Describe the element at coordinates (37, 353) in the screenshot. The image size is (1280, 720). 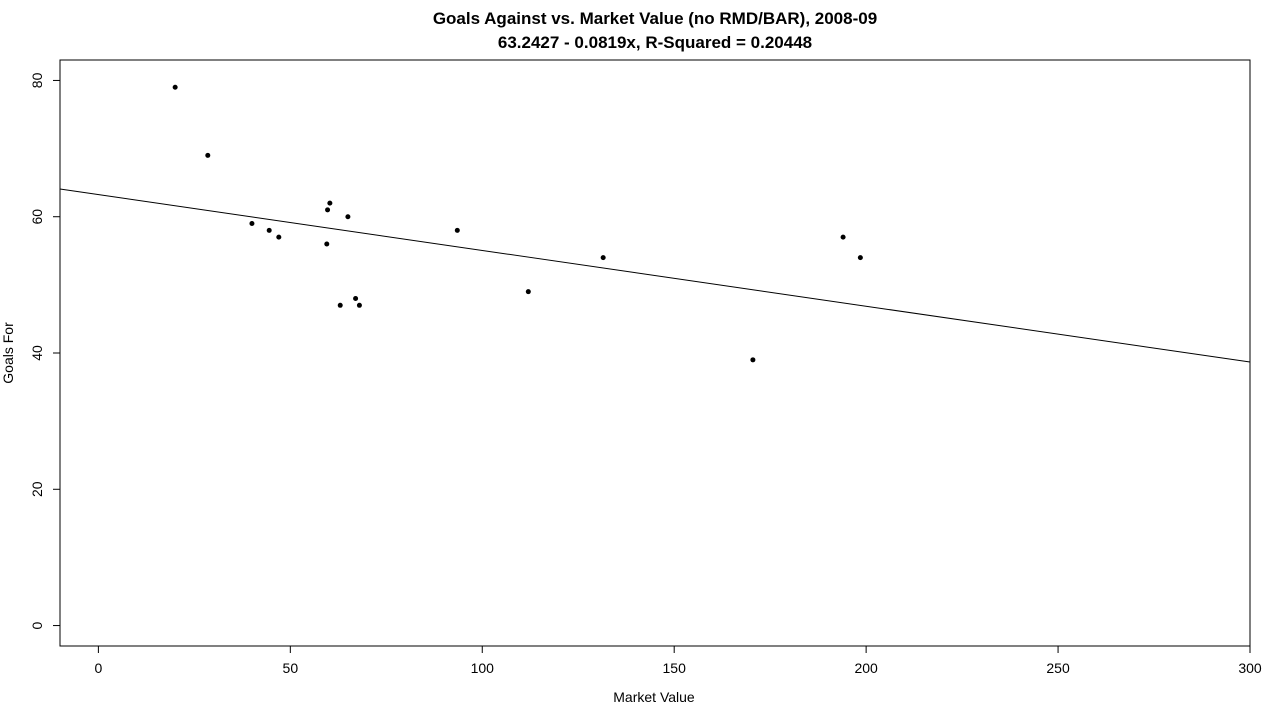
I see `y-tick-label: 40` at that location.